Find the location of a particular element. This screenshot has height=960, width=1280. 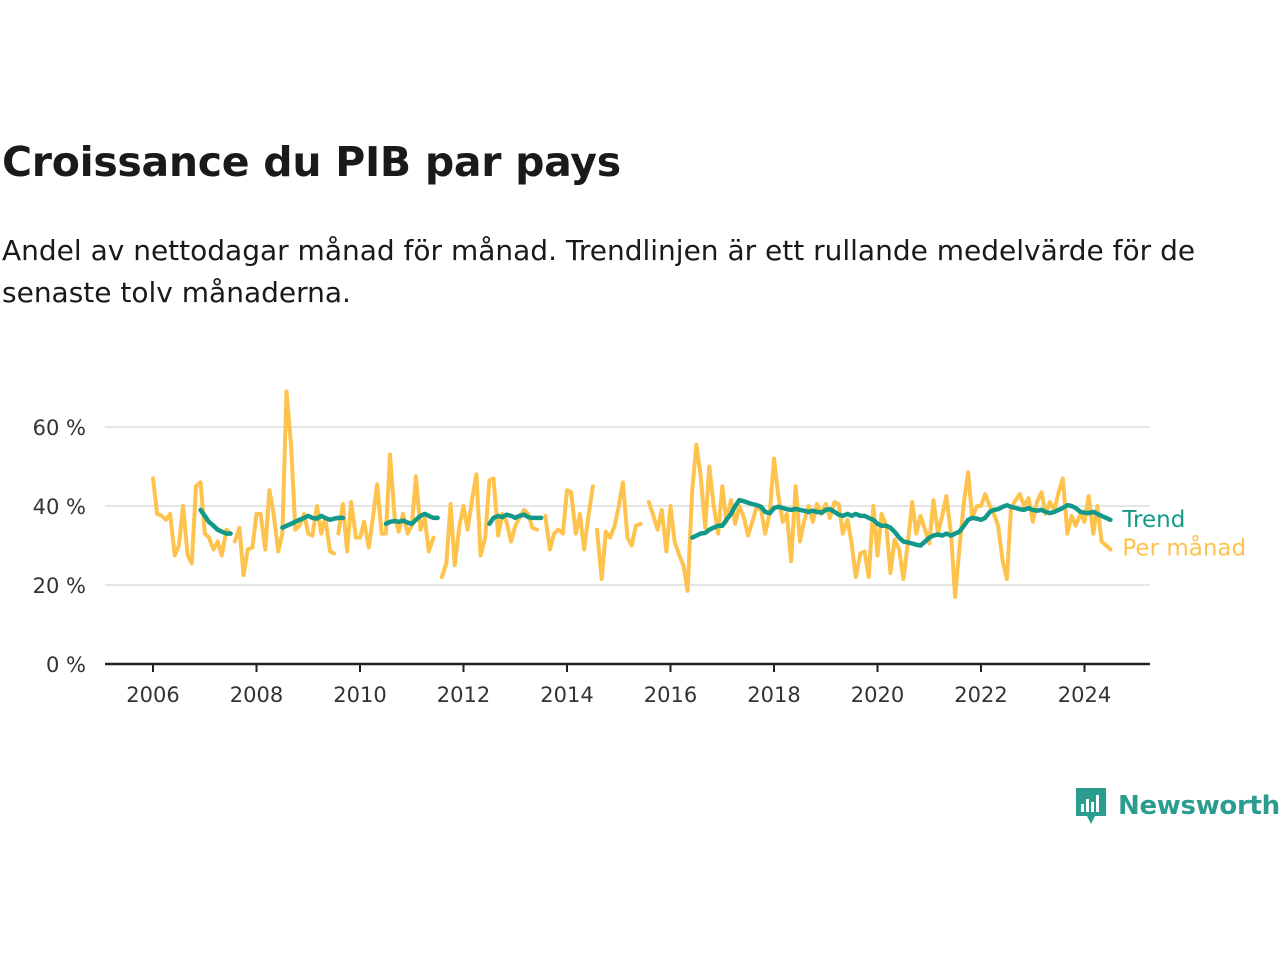

x-tick-label: 2018 is located at coordinates (773, 695).